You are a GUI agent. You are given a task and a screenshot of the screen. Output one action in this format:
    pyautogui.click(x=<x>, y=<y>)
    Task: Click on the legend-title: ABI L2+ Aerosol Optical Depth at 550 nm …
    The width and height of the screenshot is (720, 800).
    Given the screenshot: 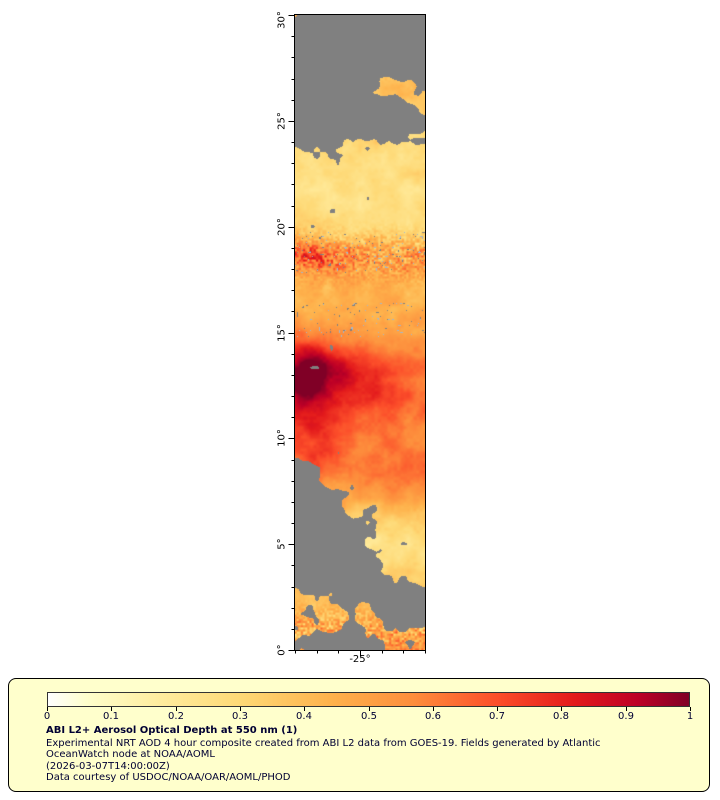 What is the action you would take?
    pyautogui.click(x=172, y=730)
    